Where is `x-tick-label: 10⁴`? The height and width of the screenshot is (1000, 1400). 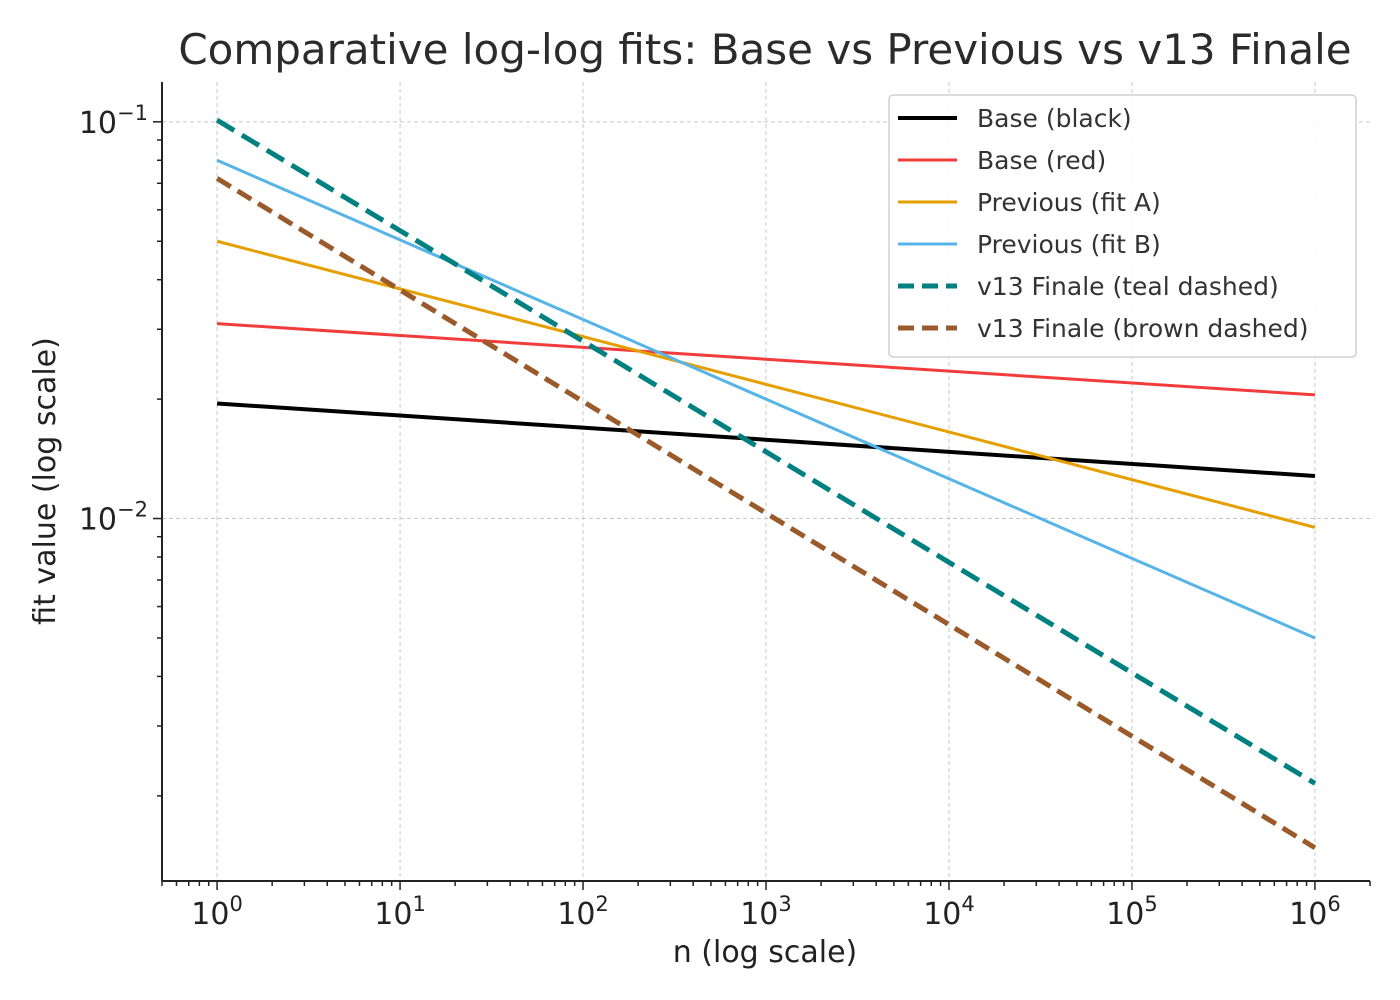
x-tick-label: 10⁴ is located at coordinates (949, 912).